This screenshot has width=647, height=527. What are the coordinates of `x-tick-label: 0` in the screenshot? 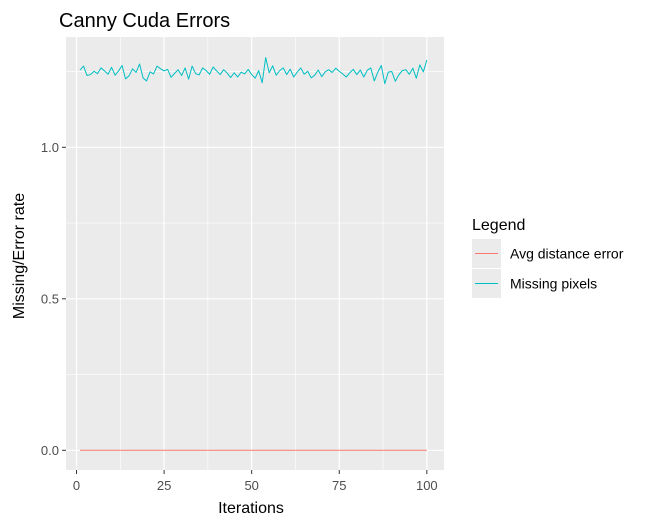 It's located at (76, 485).